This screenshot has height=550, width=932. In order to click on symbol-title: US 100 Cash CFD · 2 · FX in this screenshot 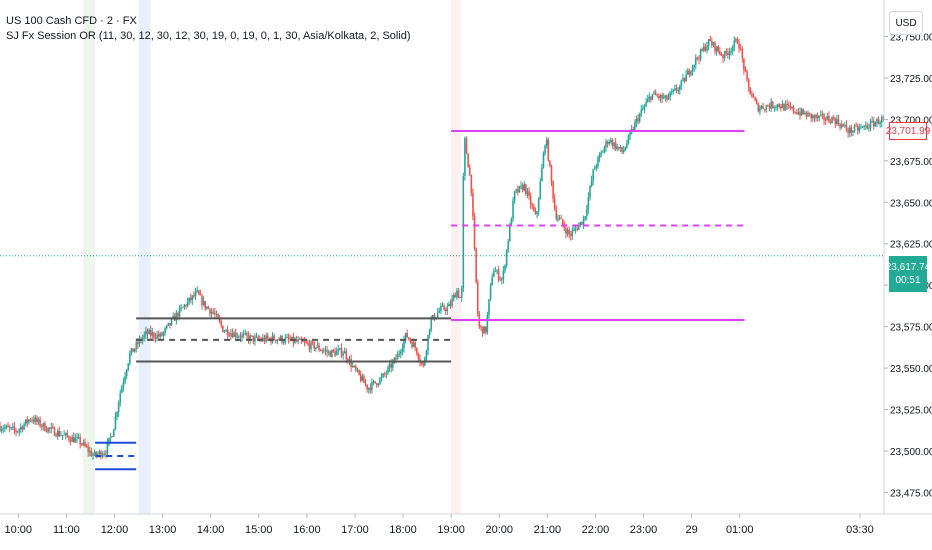, I will do `click(71, 21)`.